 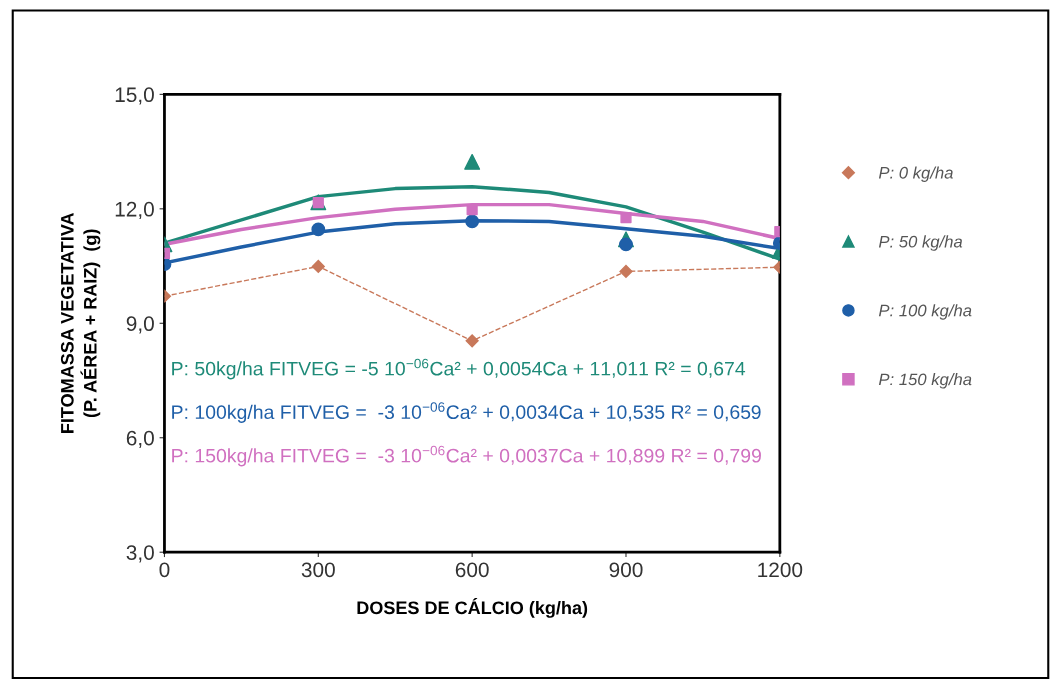 I want to click on x-tick-label: 600, so click(x=472, y=570).